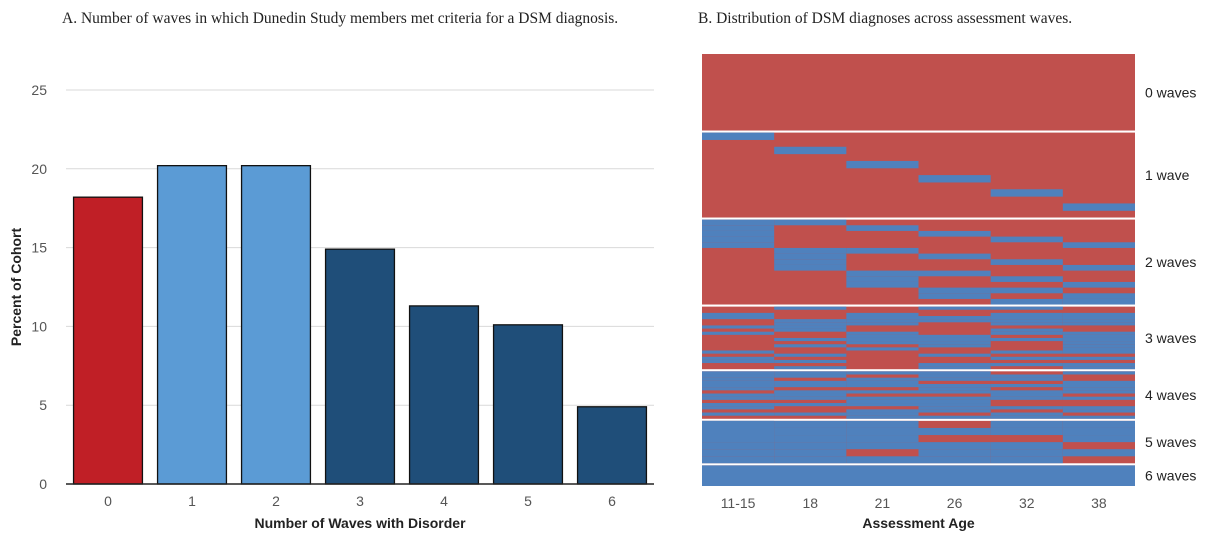  I want to click on x-tick-label: 4, so click(444, 501).